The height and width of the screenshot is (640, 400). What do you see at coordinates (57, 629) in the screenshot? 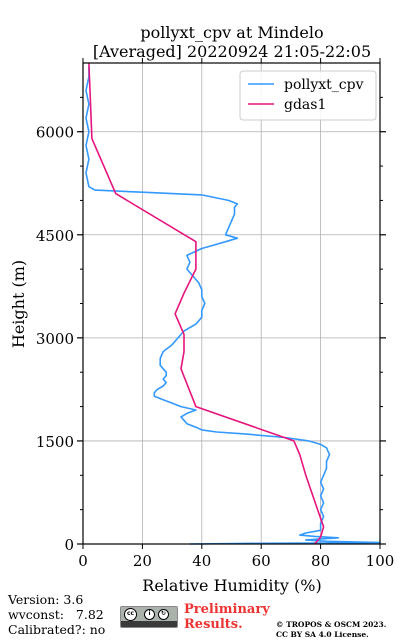
I see `calibrated-text: Calibrated?: no` at bounding box center [57, 629].